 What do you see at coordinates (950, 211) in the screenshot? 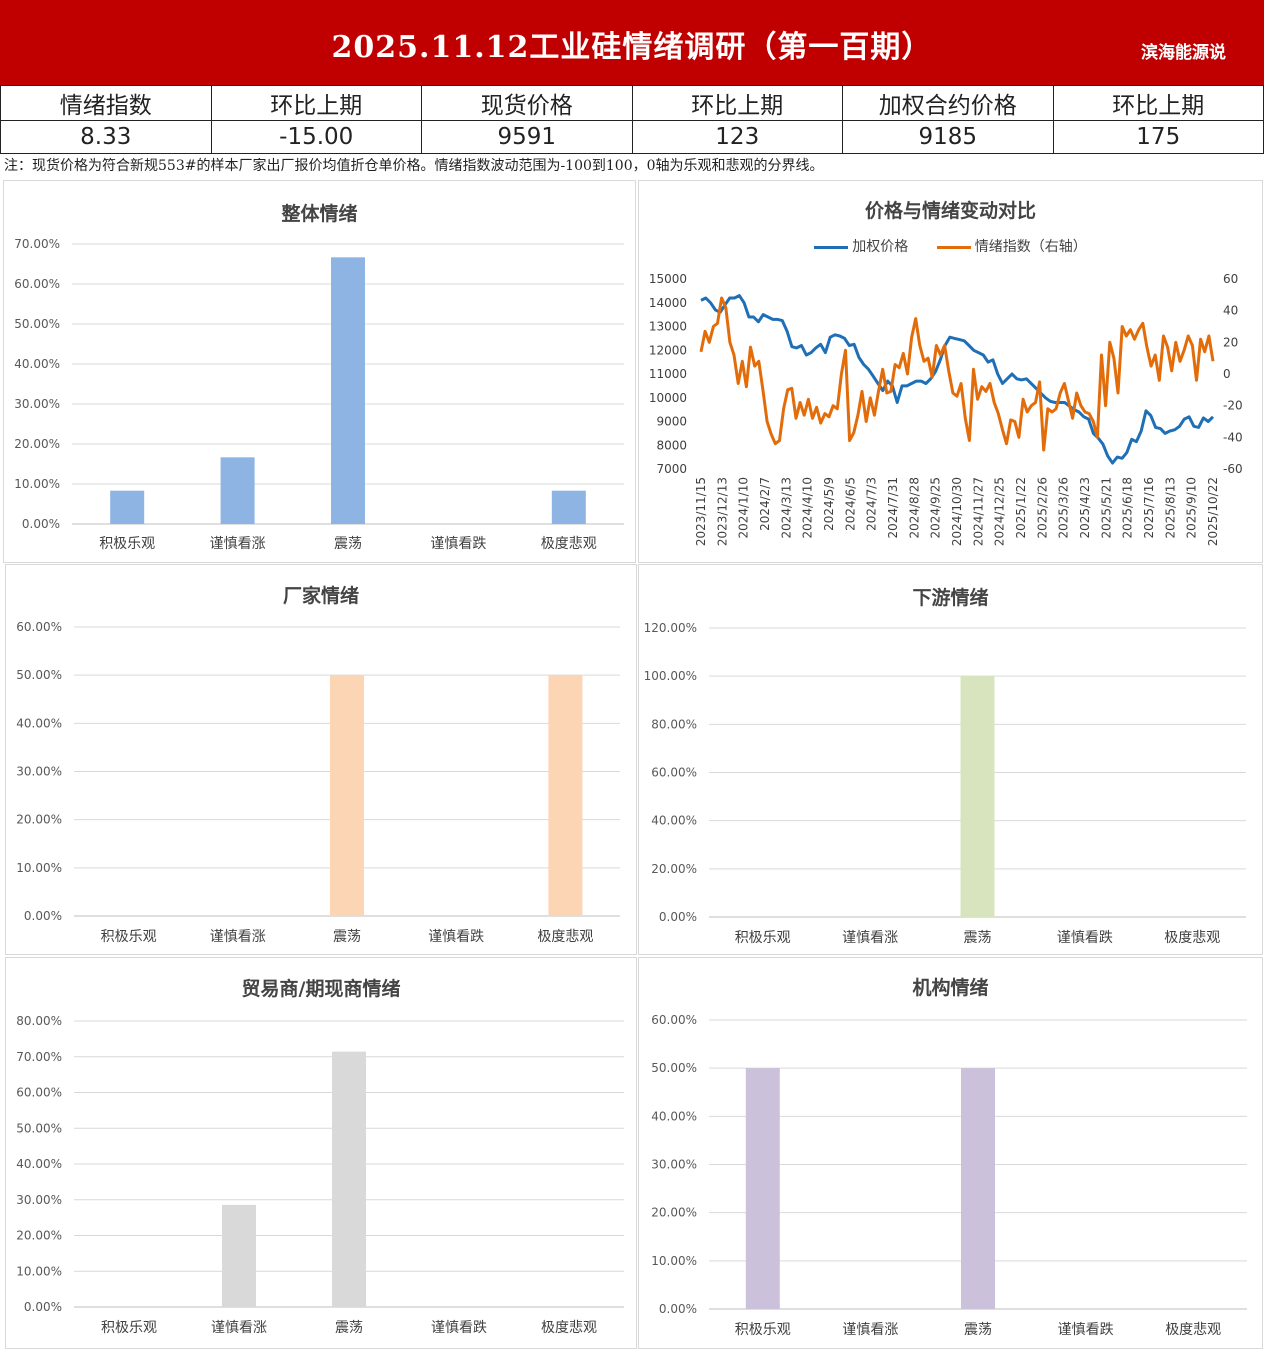
I see `chart-title: 价格与情绪变动对比` at bounding box center [950, 211].